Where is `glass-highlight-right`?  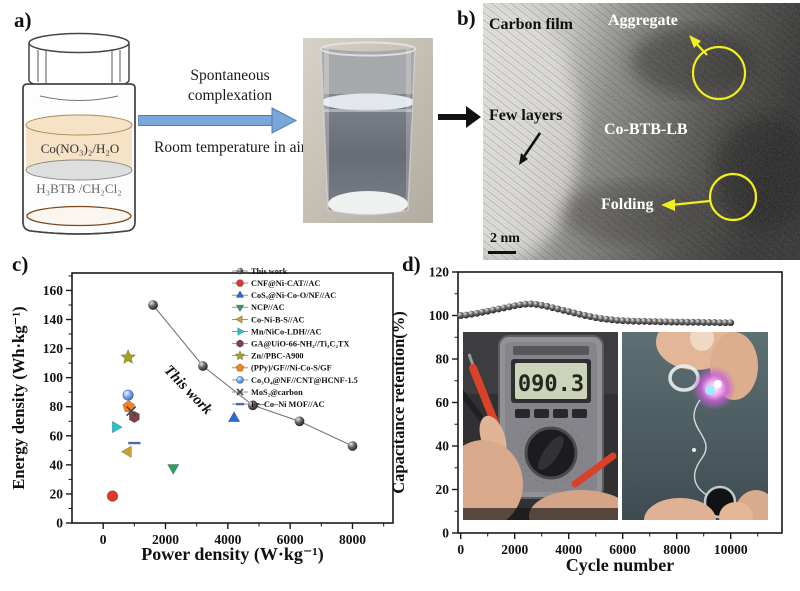
glass-highlight-right is located at coordinates (408, 129).